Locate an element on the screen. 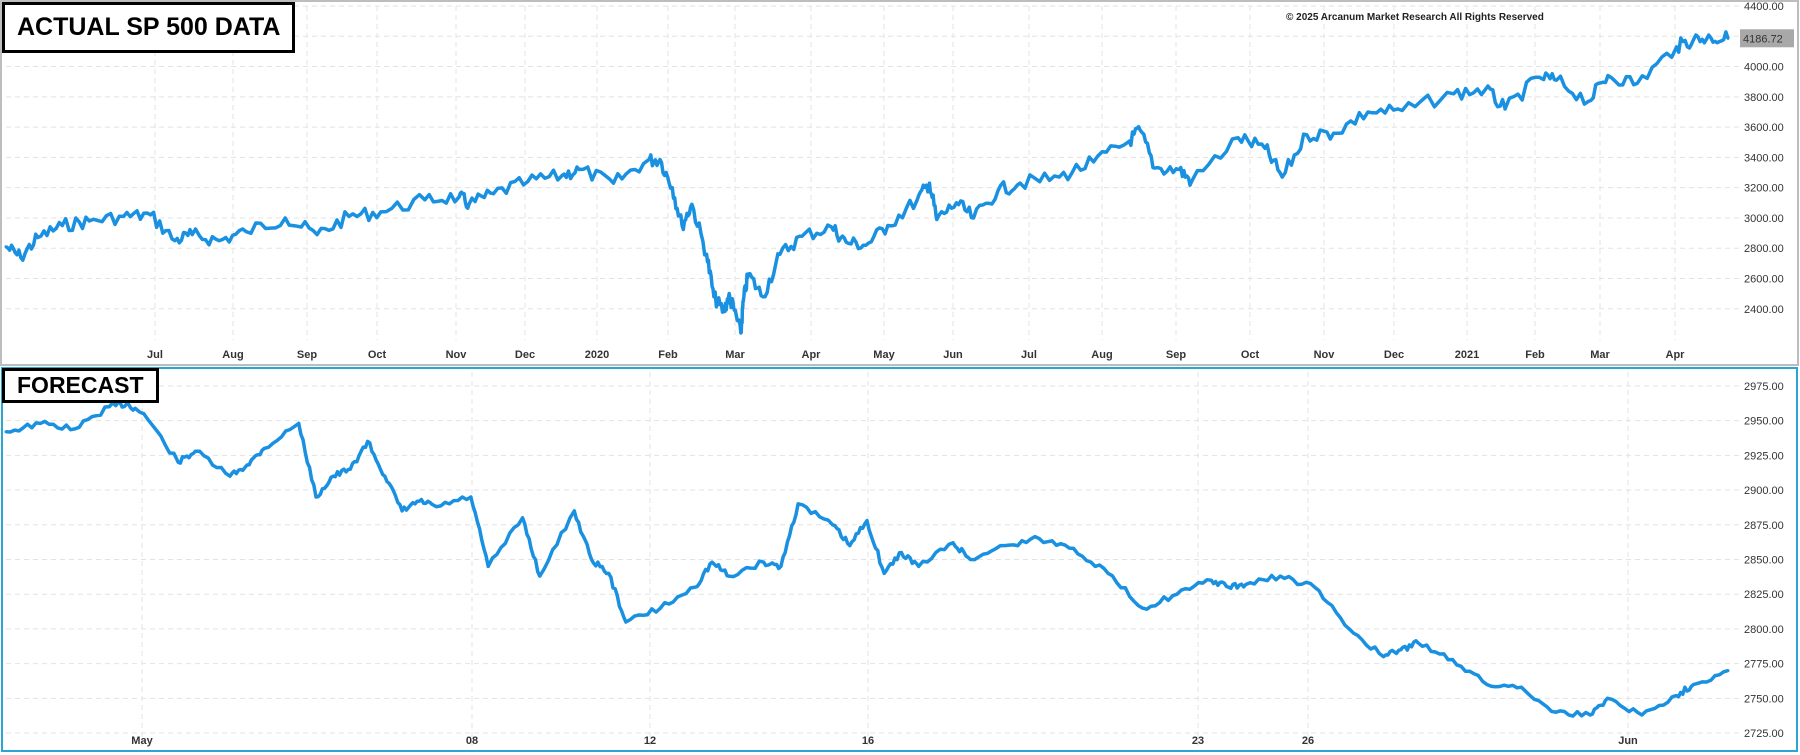 The width and height of the screenshot is (1800, 755). bottom-y-tick-label: 2925.00 is located at coordinates (1764, 456).